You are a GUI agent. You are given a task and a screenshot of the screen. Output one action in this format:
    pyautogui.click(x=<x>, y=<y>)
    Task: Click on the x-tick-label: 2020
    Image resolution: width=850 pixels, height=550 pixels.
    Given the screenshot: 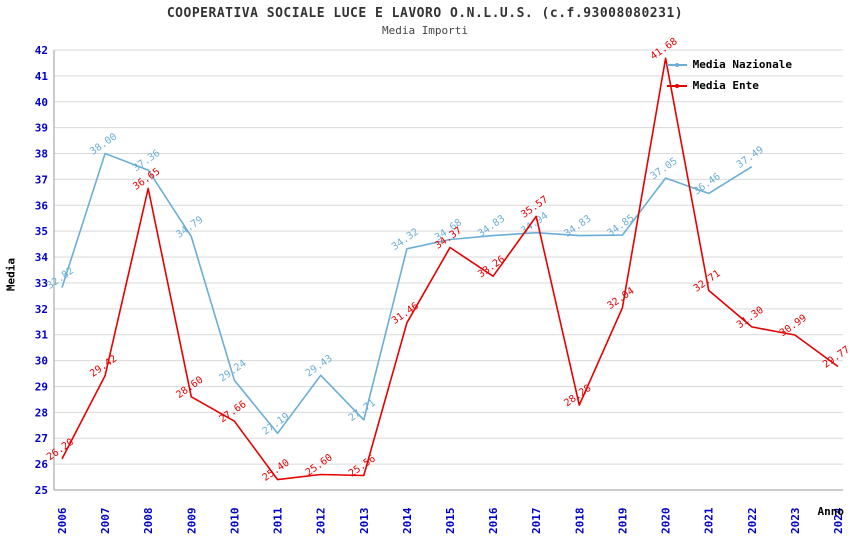 What is the action you would take?
    pyautogui.click(x=666, y=521)
    